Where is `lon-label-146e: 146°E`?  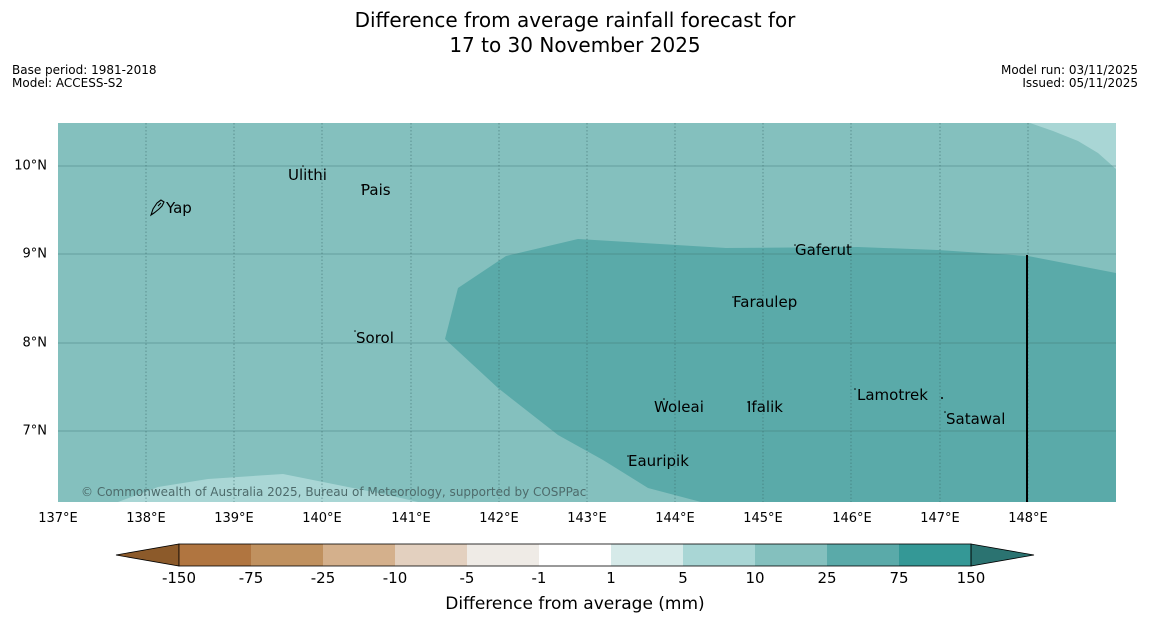 lon-label-146e: 146°E is located at coordinates (852, 518).